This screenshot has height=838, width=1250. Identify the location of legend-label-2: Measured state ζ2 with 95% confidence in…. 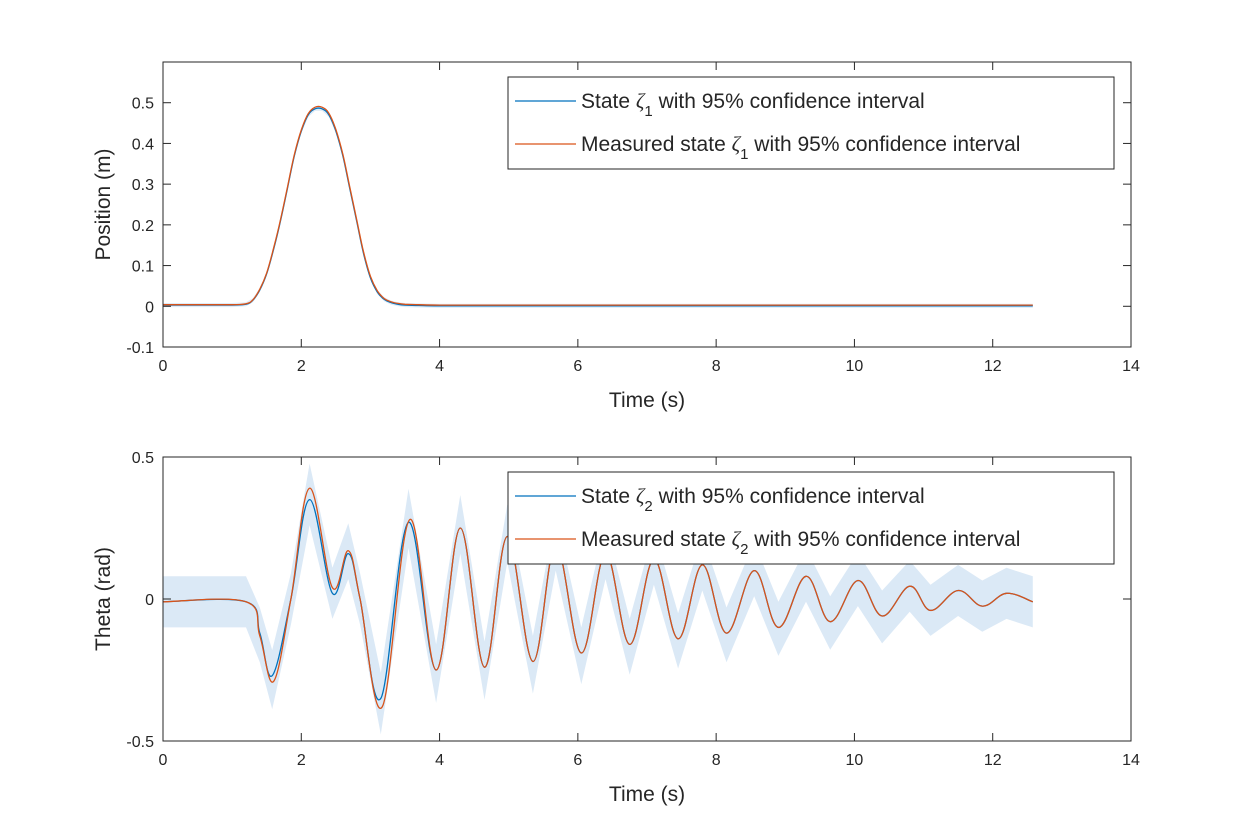
(800, 542).